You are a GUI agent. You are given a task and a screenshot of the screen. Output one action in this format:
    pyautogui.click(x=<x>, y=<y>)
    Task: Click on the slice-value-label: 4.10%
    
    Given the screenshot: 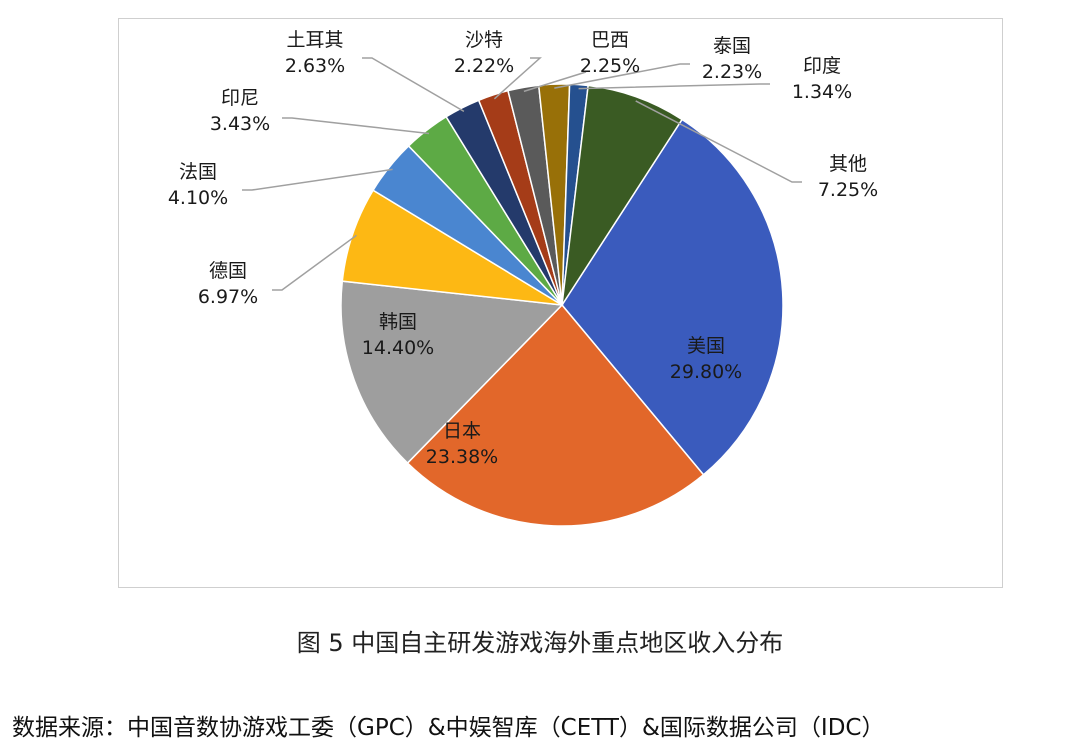 What is the action you would take?
    pyautogui.click(x=198, y=198)
    